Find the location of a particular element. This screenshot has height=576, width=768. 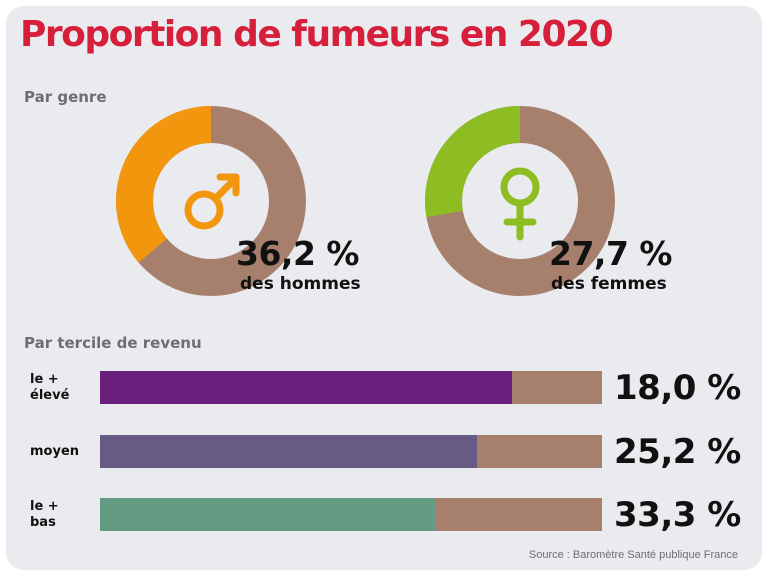

income-bar-fill-mid is located at coordinates (288, 451).